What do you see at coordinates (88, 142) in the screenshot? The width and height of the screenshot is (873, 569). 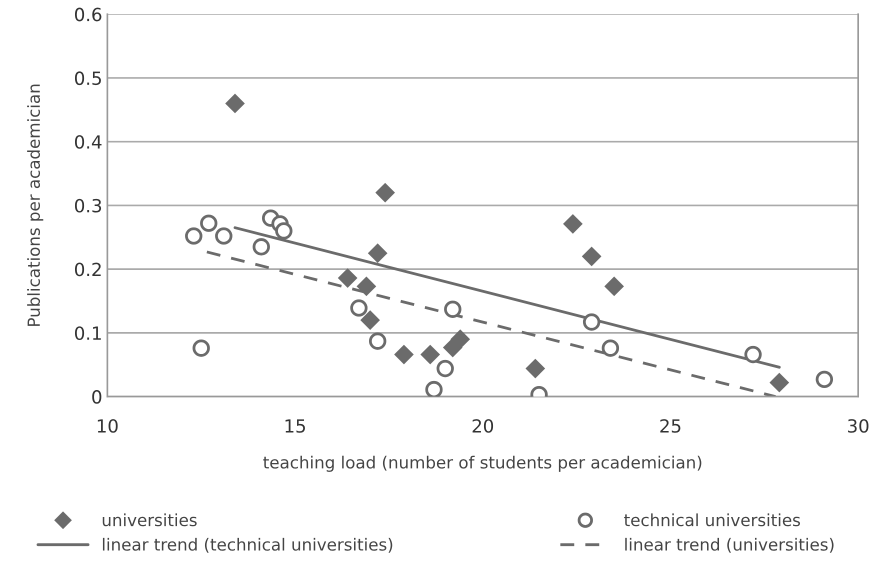 I see `y-tick-label: 0.4` at bounding box center [88, 142].